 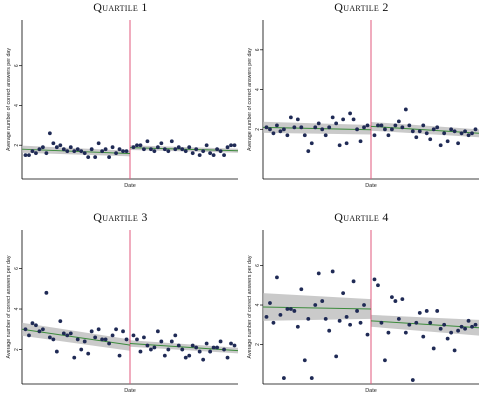 What do you see at coordinates (120, 7) in the screenshot?
I see `panel-title: Quartile 1` at bounding box center [120, 7].